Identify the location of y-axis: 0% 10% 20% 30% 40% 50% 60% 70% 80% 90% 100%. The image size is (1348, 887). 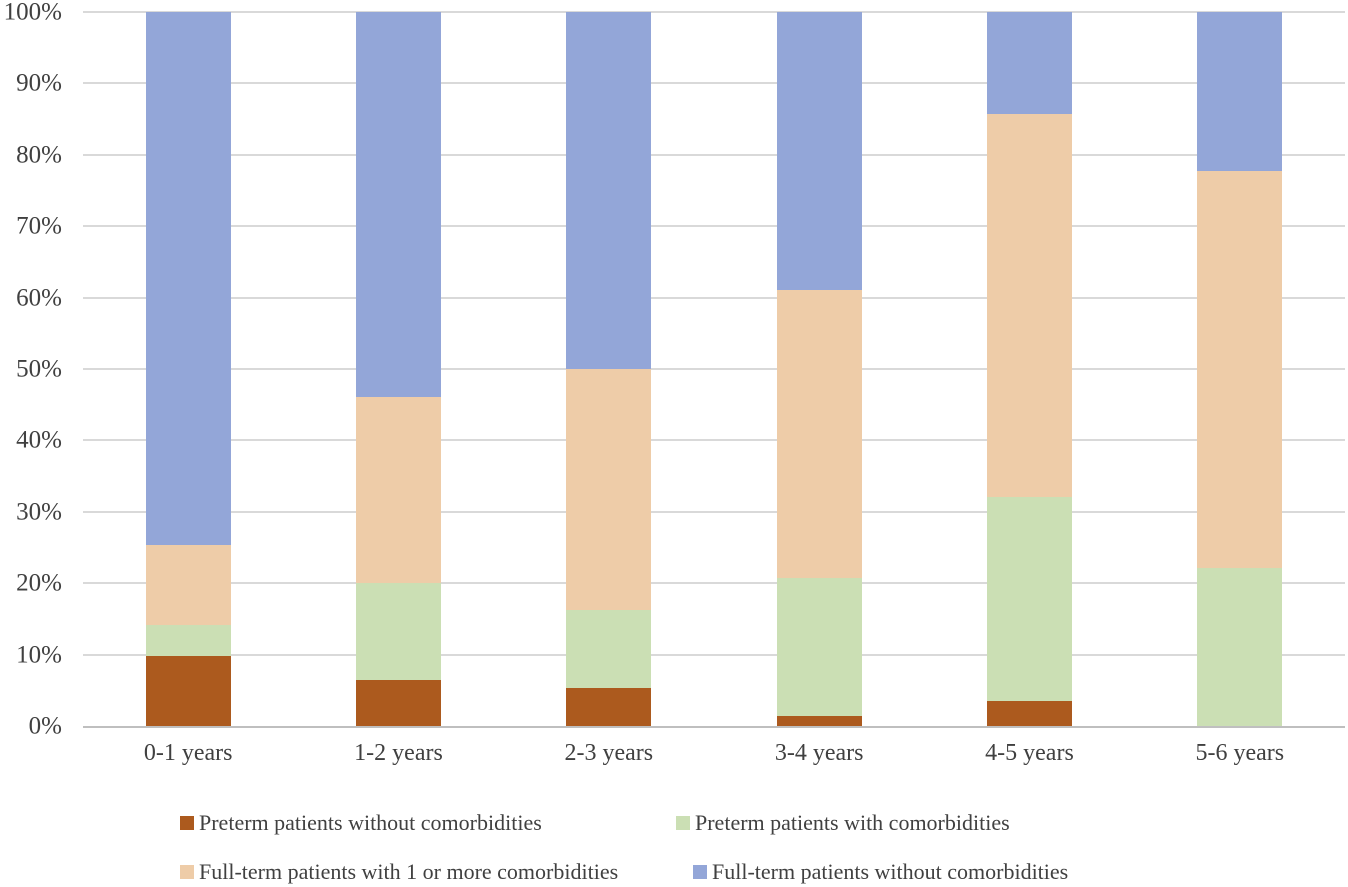
(36, 369).